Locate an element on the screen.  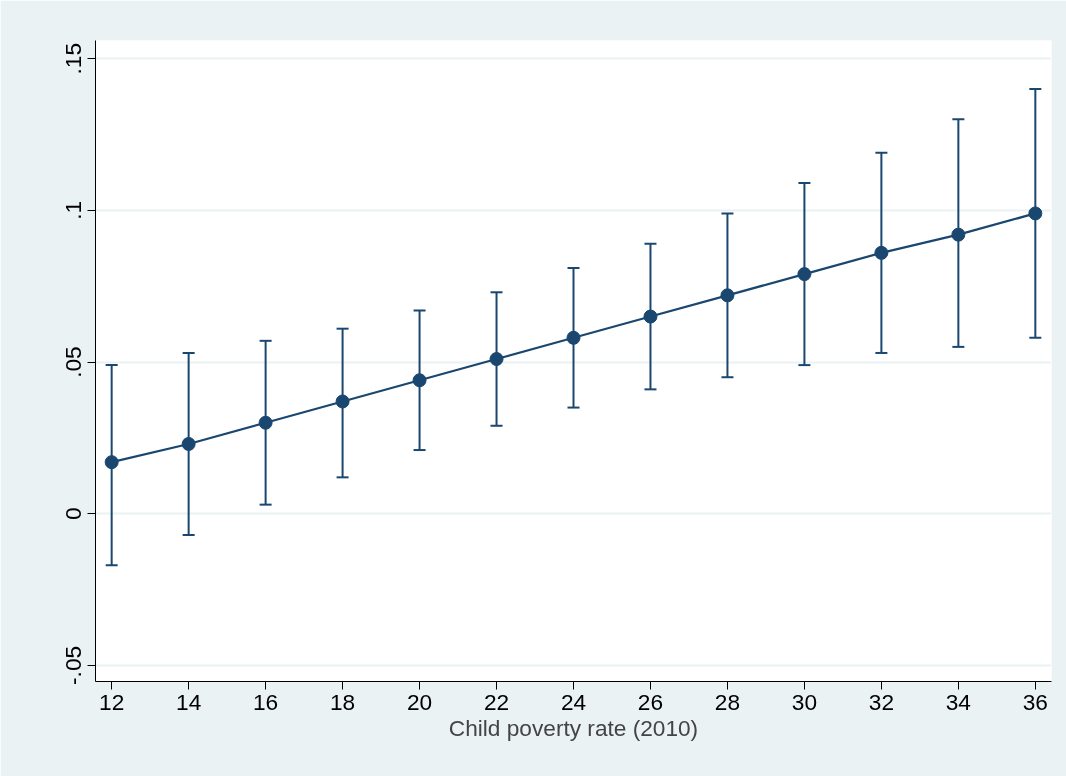
y-tick-label: .1 is located at coordinates (73, 210).